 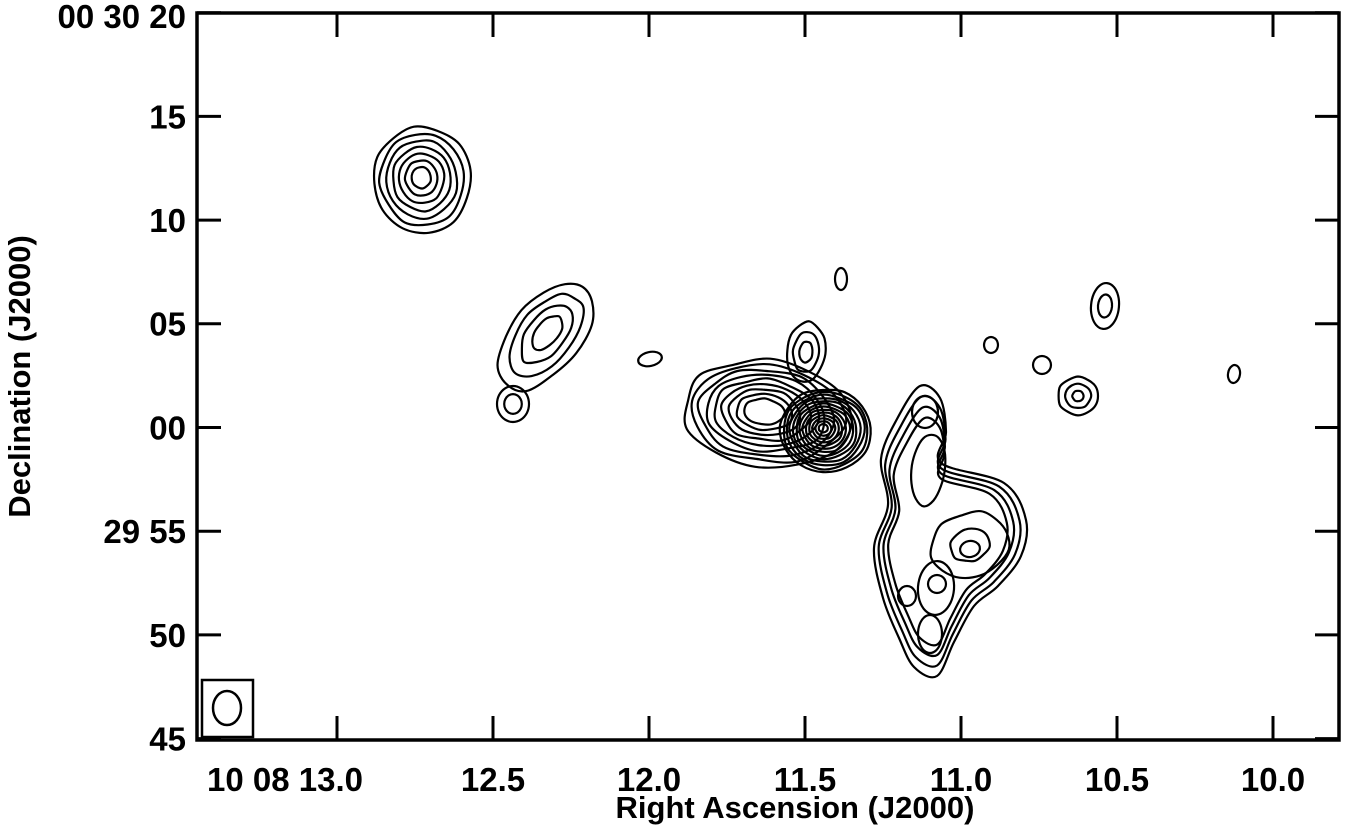 I want to click on feature-central-north-spur, so click(x=806, y=351).